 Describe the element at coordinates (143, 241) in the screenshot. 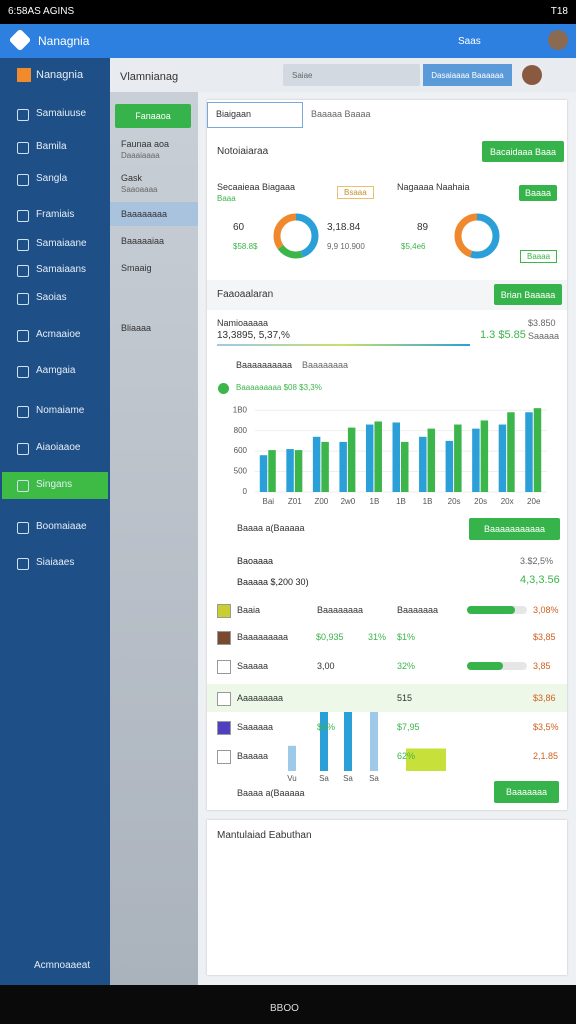

I see `subnav-item: Baaaaaiaa` at that location.